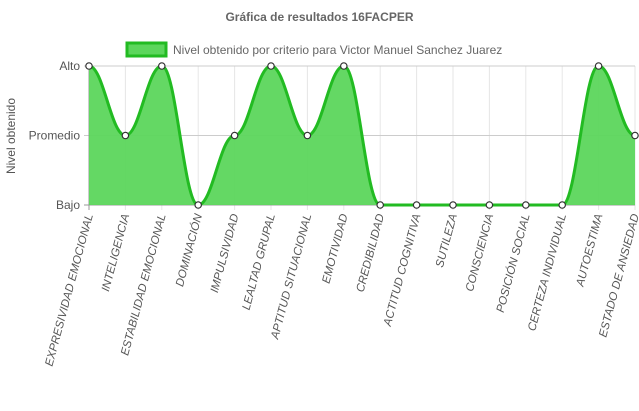 This screenshot has height=411, width=639. I want to click on y-tick-label: Promedio, so click(55, 136).